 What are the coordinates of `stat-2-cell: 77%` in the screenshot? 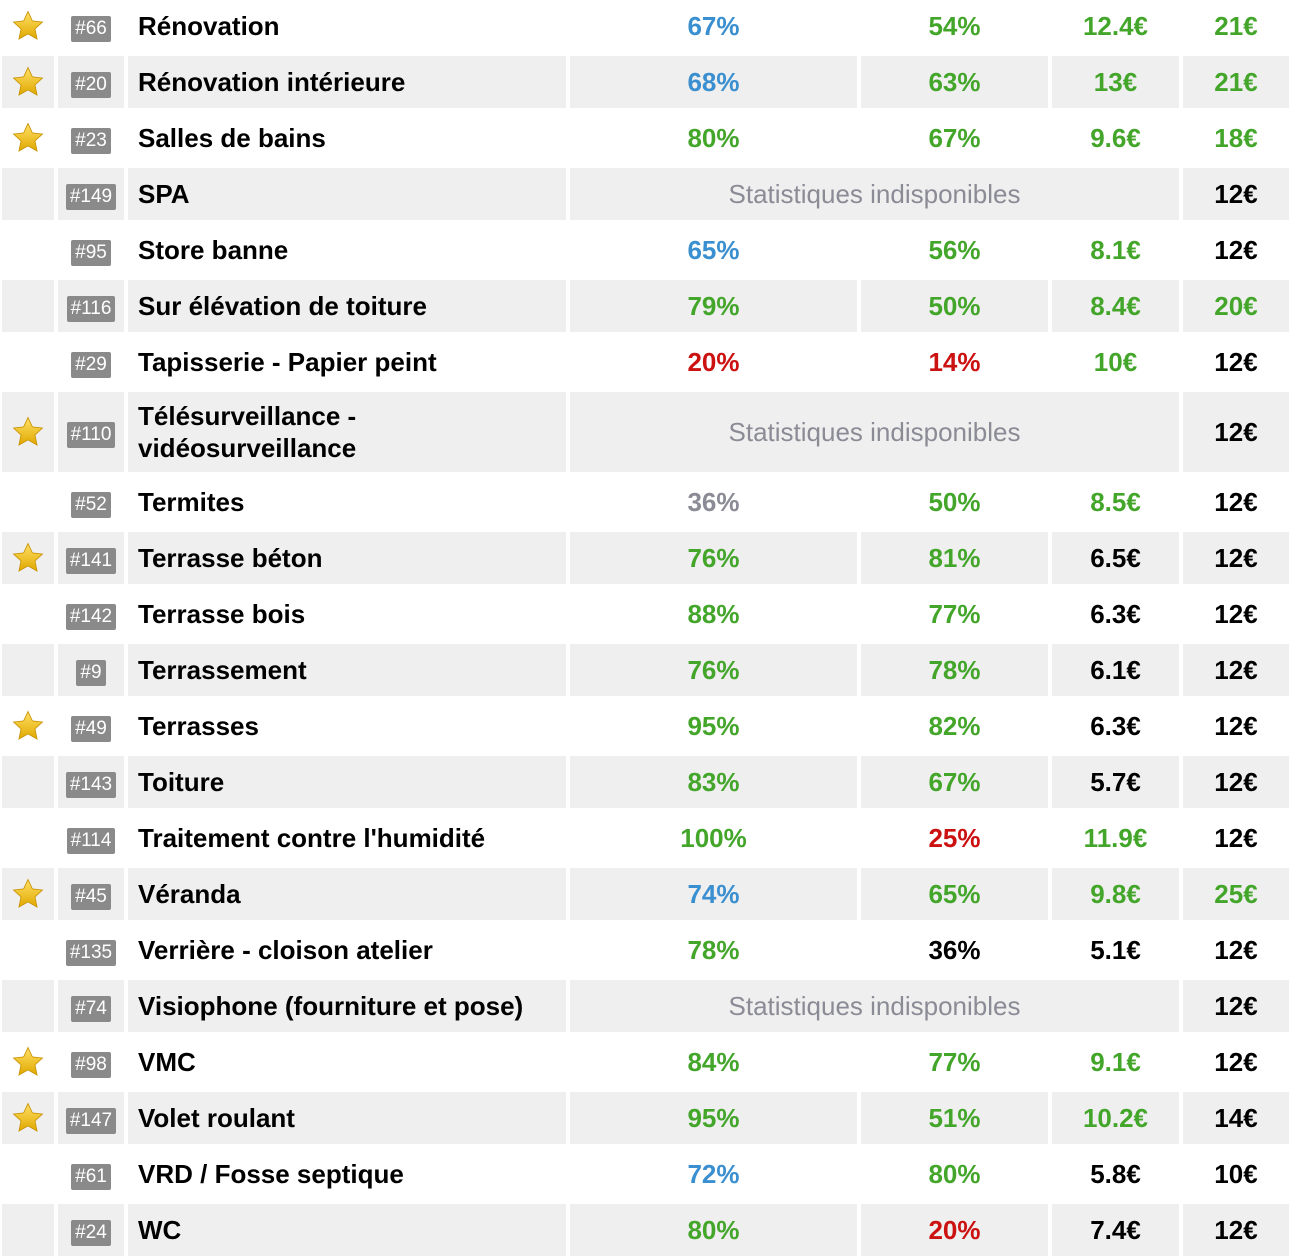 It's located at (954, 1061).